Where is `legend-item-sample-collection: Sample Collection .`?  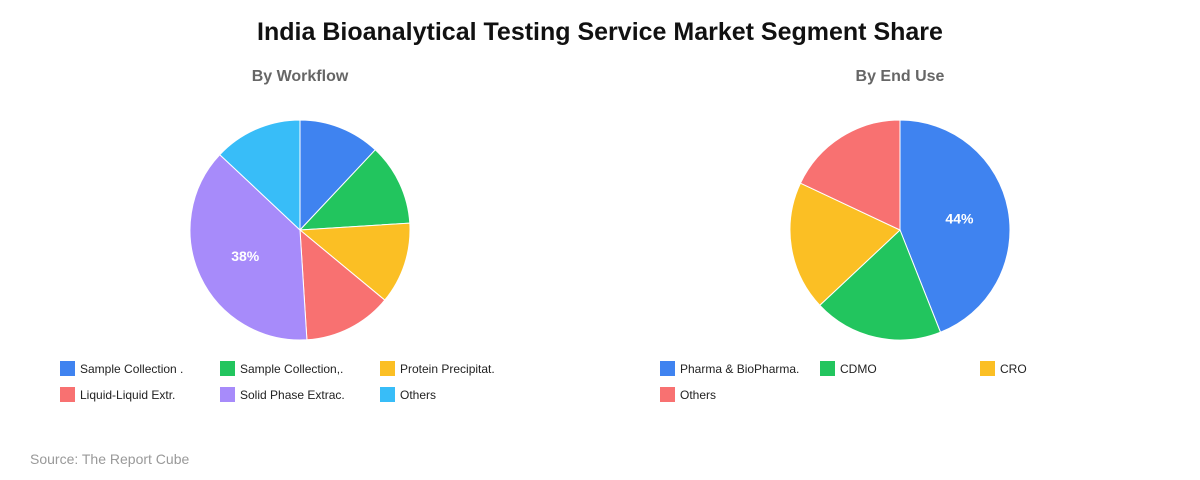 legend-item-sample-collection: Sample Collection . is located at coordinates (121, 368).